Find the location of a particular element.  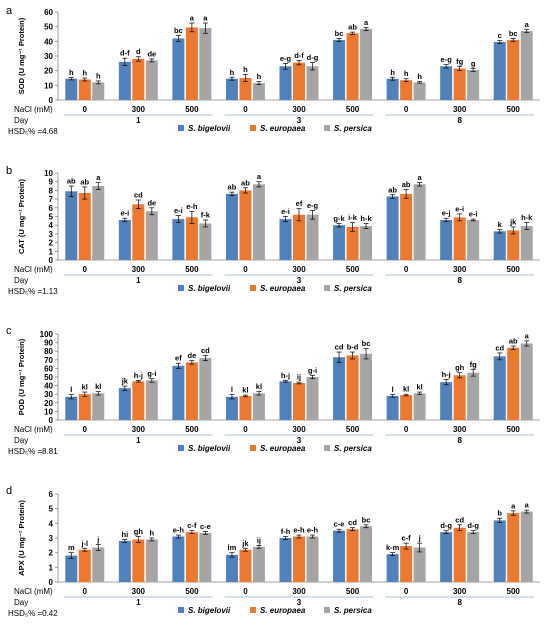

nacl-level-label: 0 is located at coordinates (245, 591).